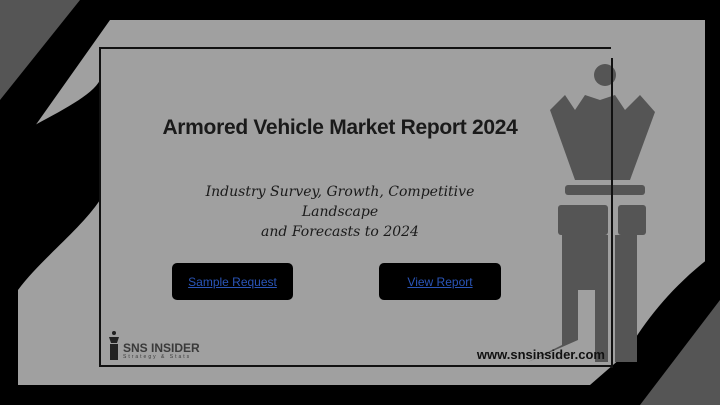  I want to click on subtitle-line: Landscape, so click(340, 212).